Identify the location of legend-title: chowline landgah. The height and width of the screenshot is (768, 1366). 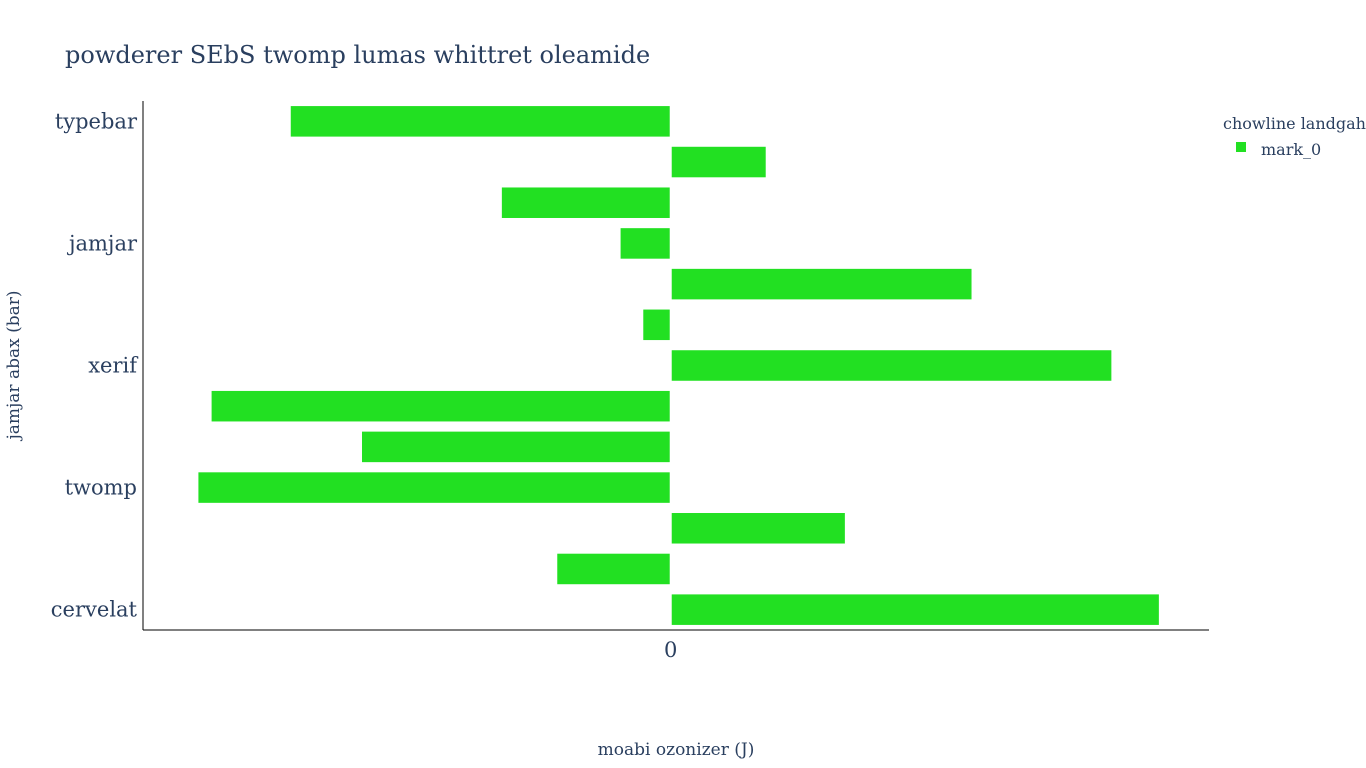
(1294, 123).